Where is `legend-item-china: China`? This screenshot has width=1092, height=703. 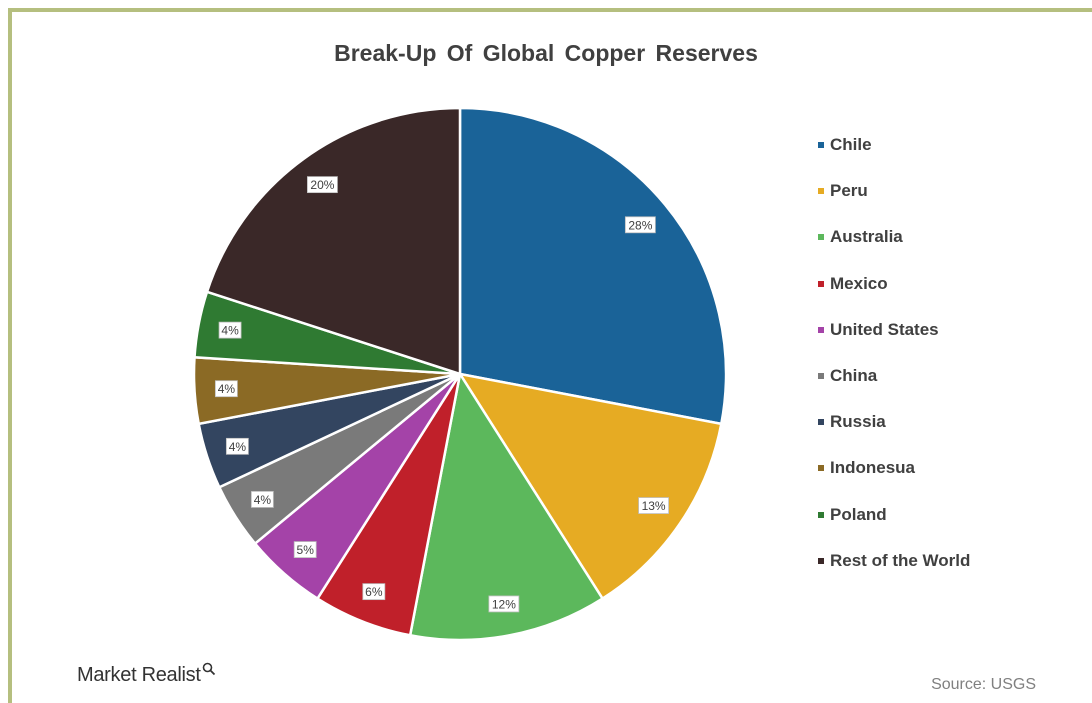
legend-item-china: China is located at coordinates (894, 376).